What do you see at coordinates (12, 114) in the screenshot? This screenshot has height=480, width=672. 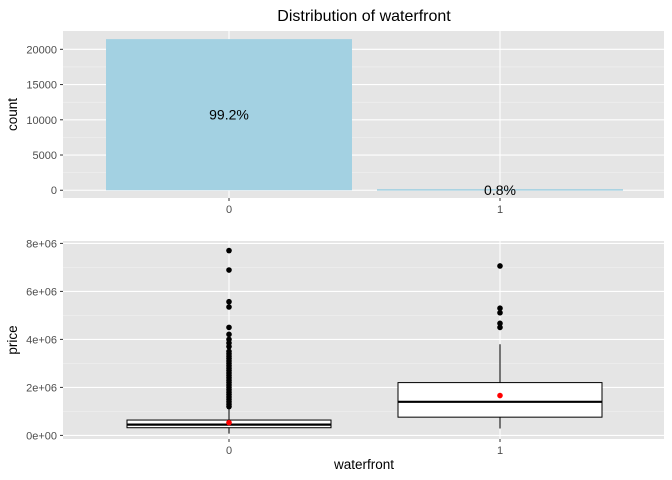 I see `bar-y-axis-title: count` at bounding box center [12, 114].